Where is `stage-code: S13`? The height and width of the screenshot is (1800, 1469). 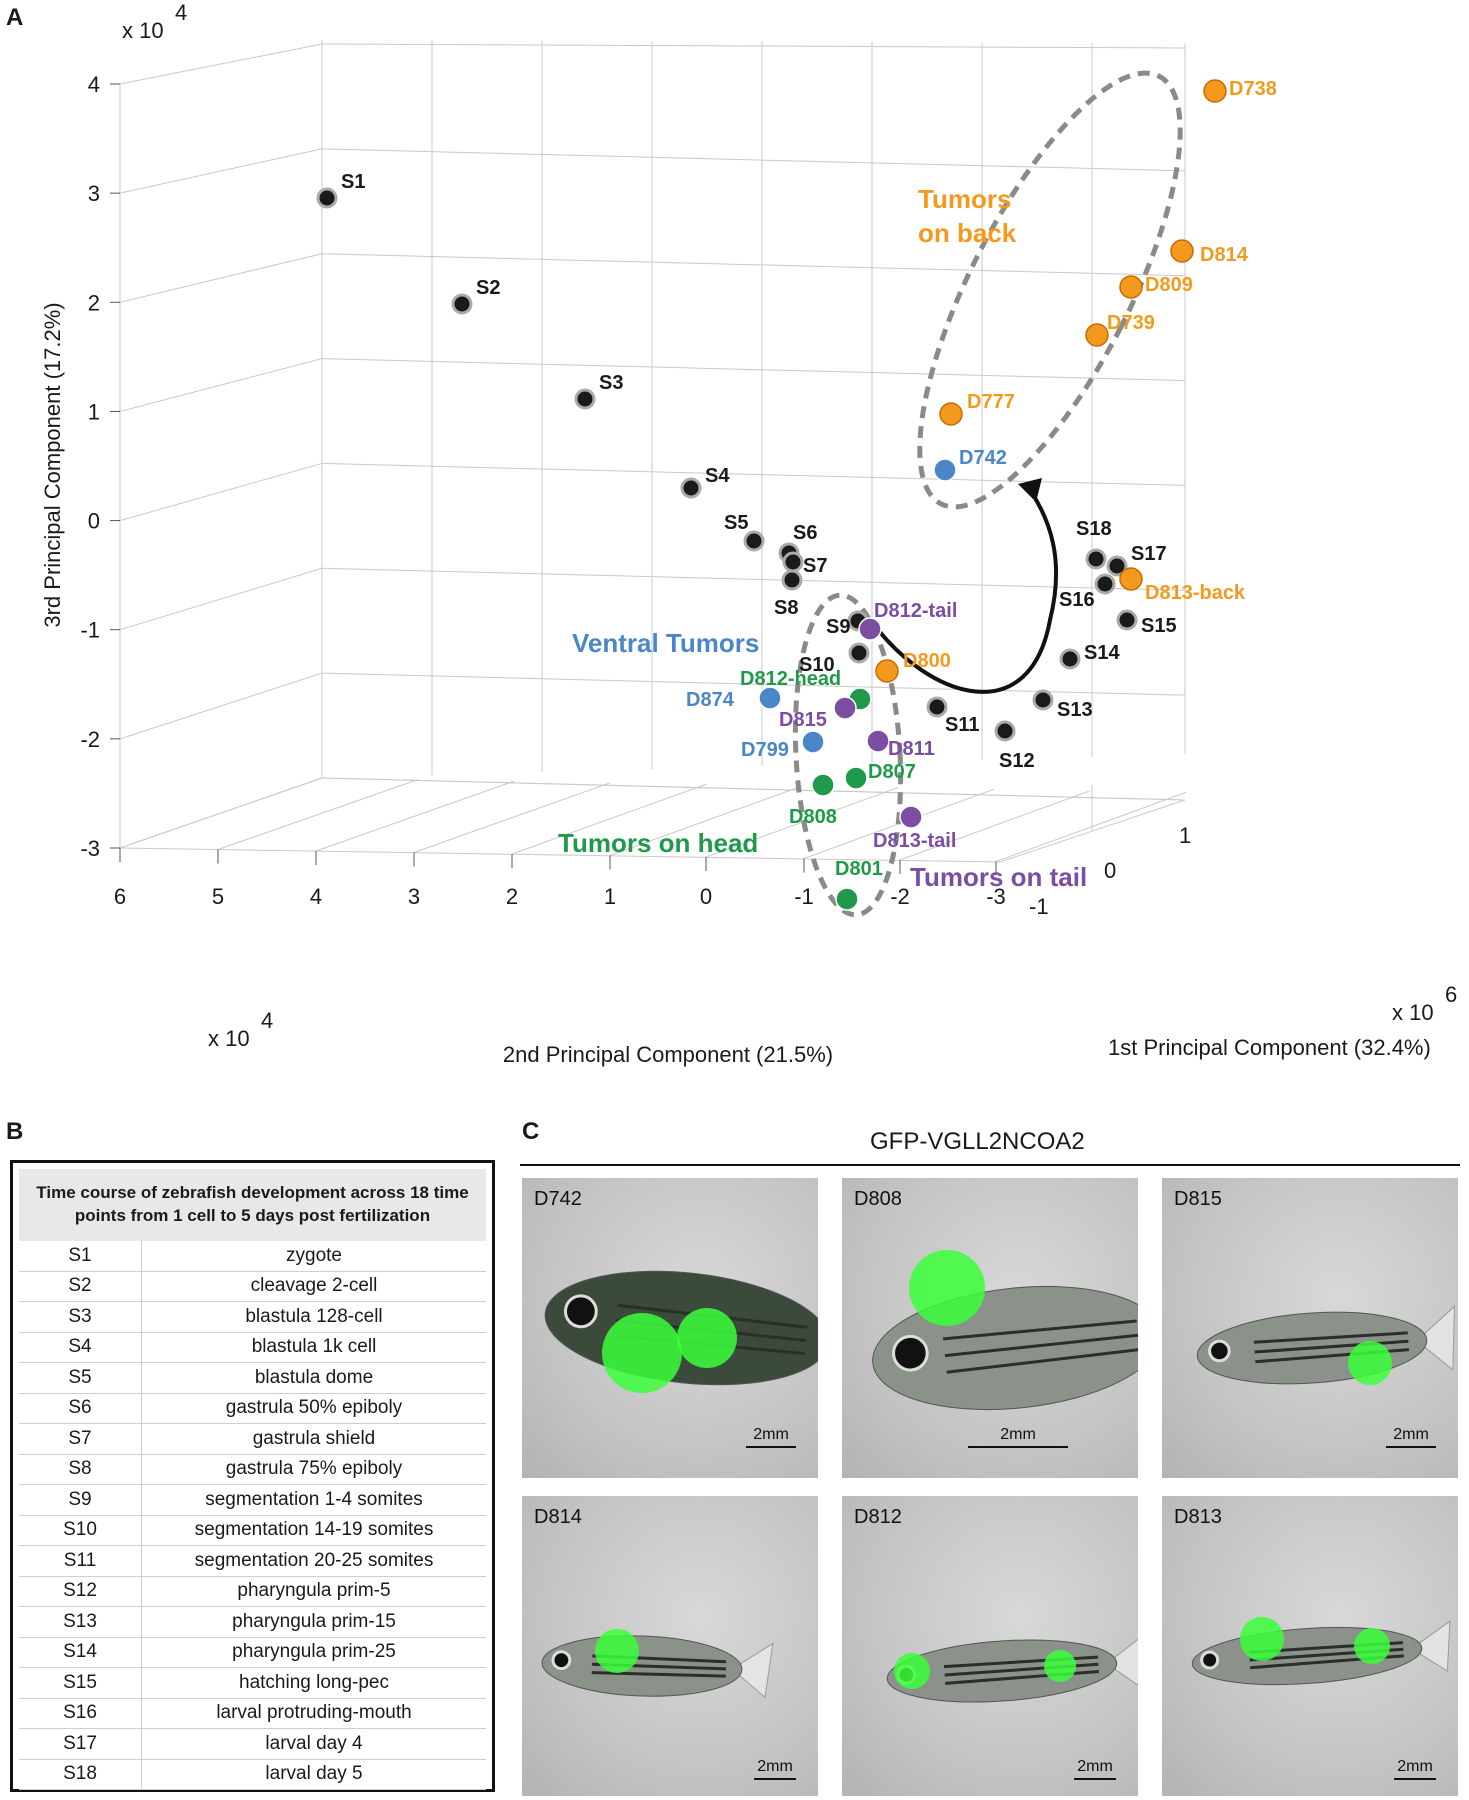 stage-code: S13 is located at coordinates (80, 1622).